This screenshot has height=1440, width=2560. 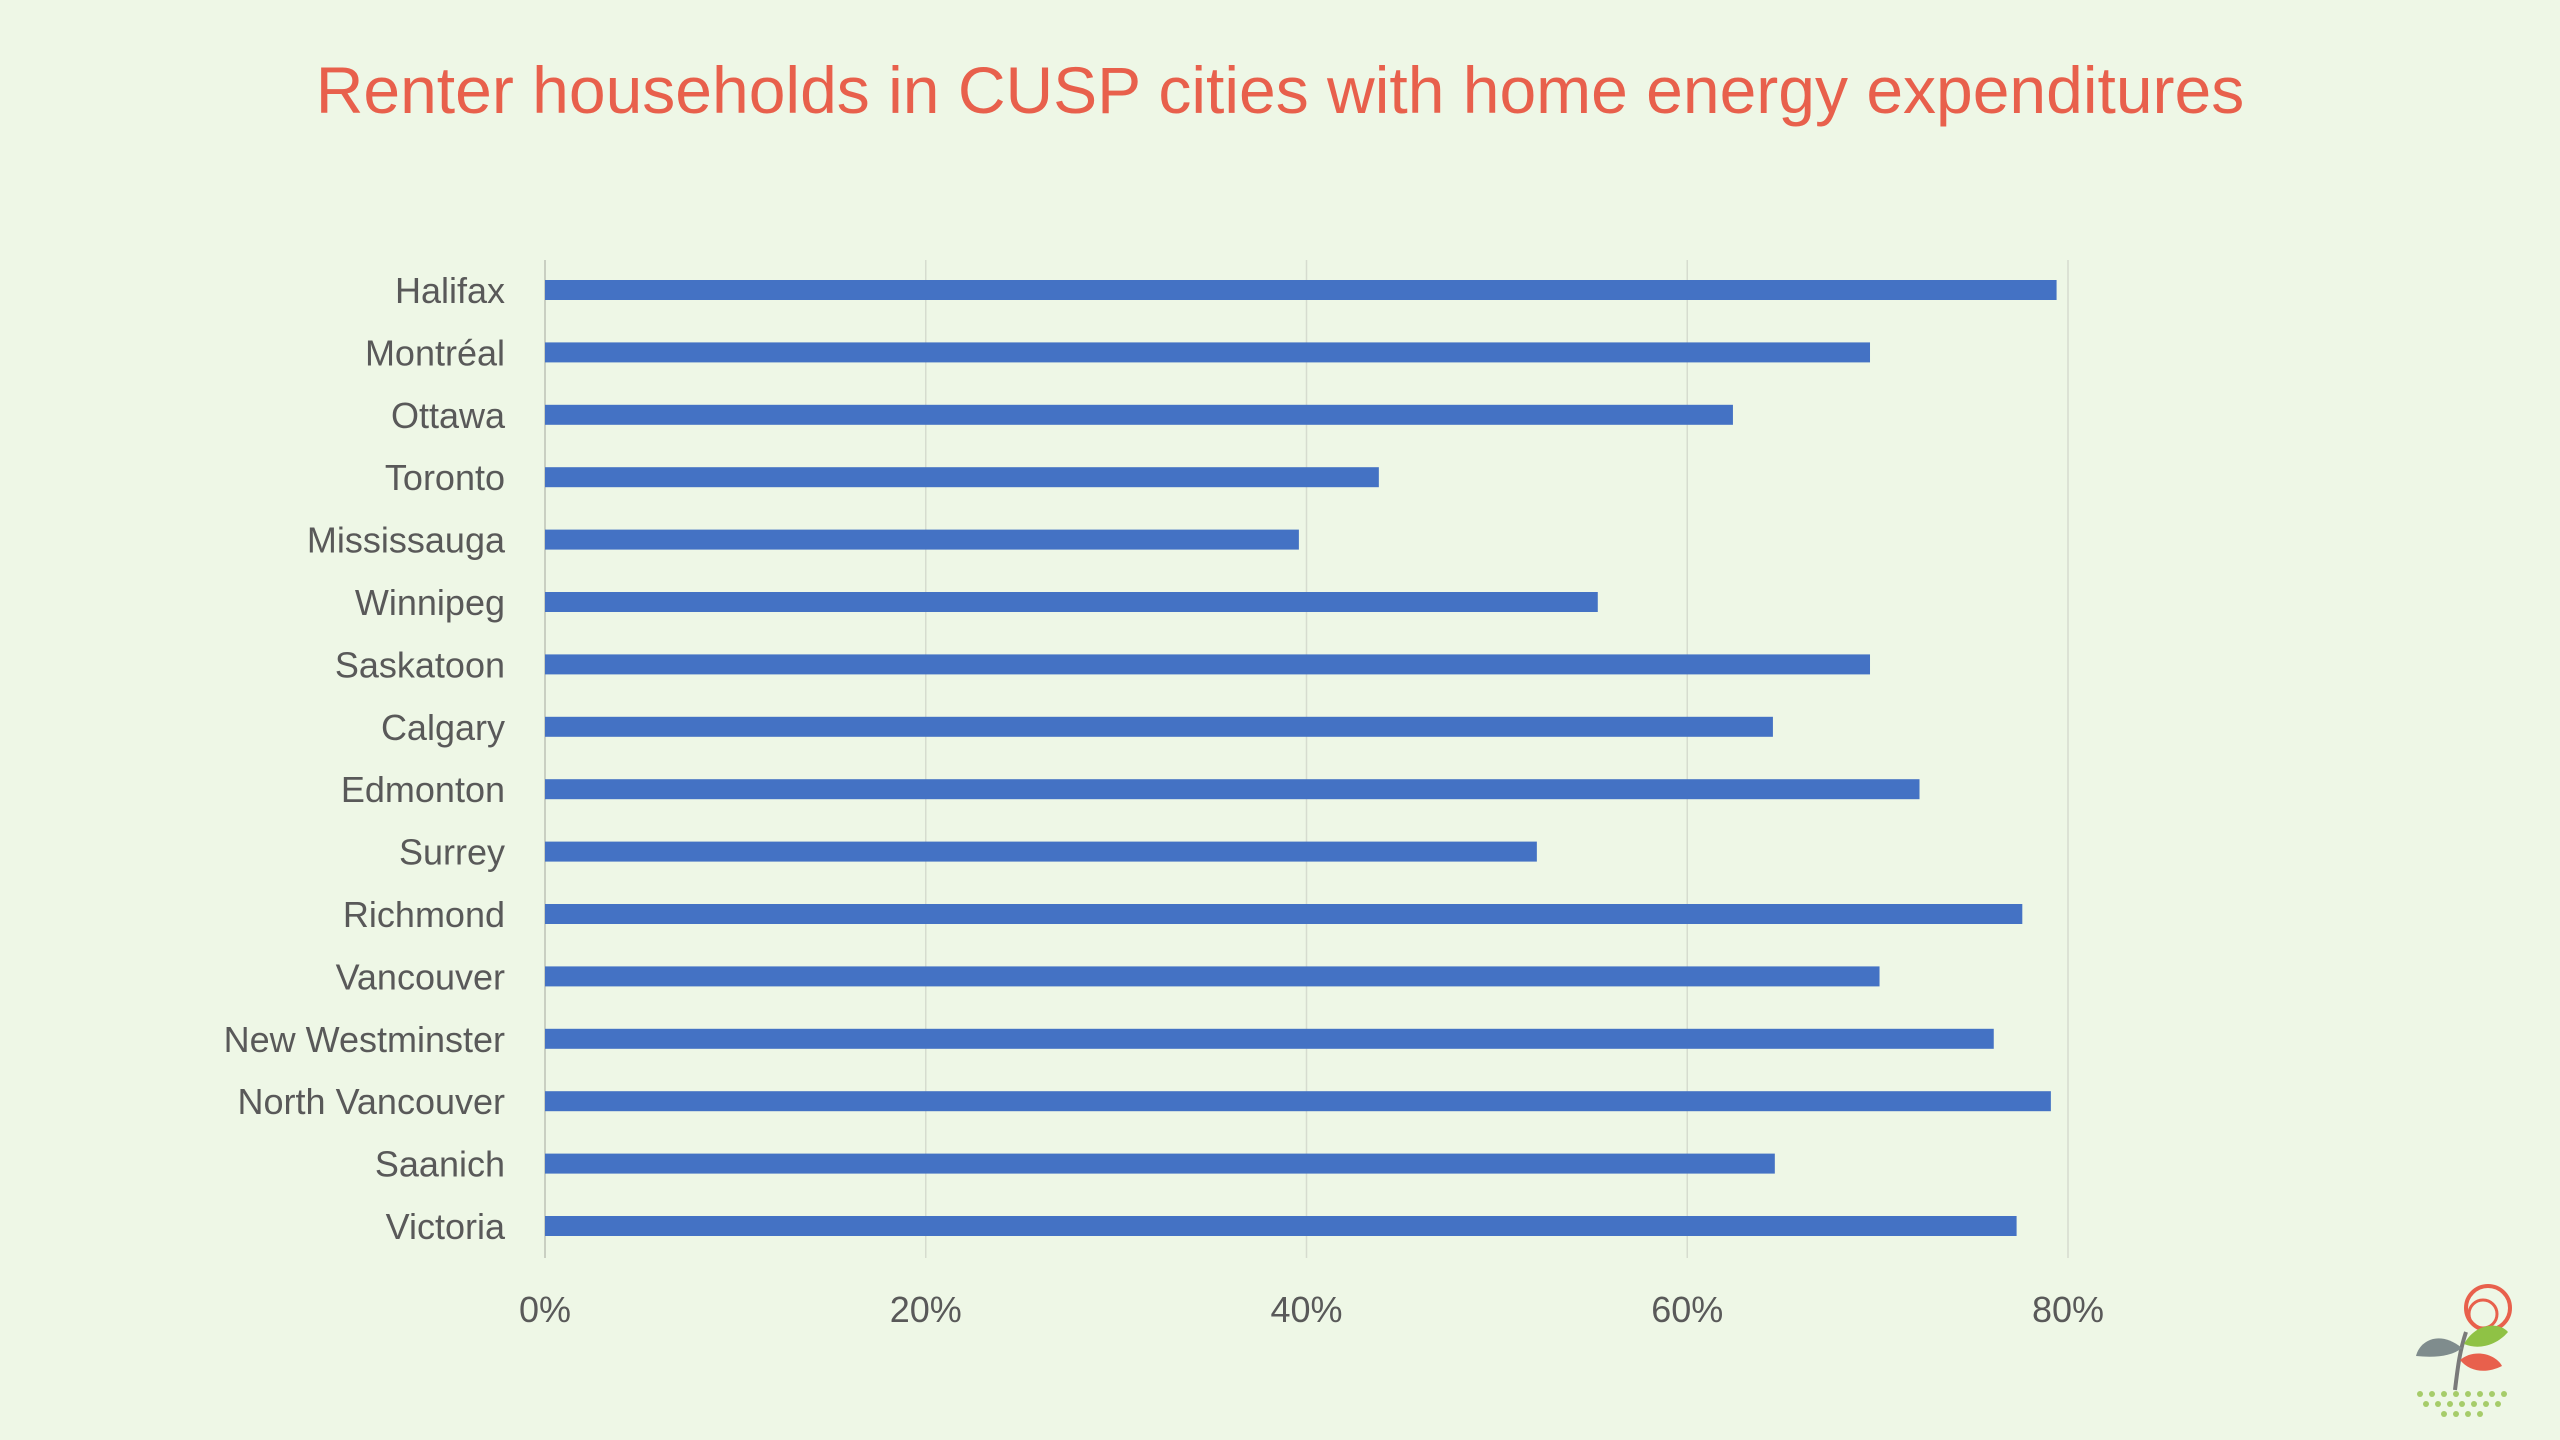 What do you see at coordinates (1212, 976) in the screenshot?
I see `bar-vancouver` at bounding box center [1212, 976].